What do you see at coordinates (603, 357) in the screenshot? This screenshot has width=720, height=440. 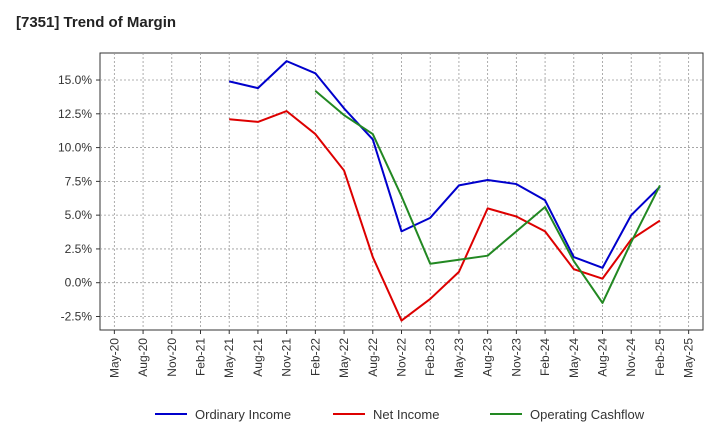 I see `x-tick-label: Aug-24` at bounding box center [603, 357].